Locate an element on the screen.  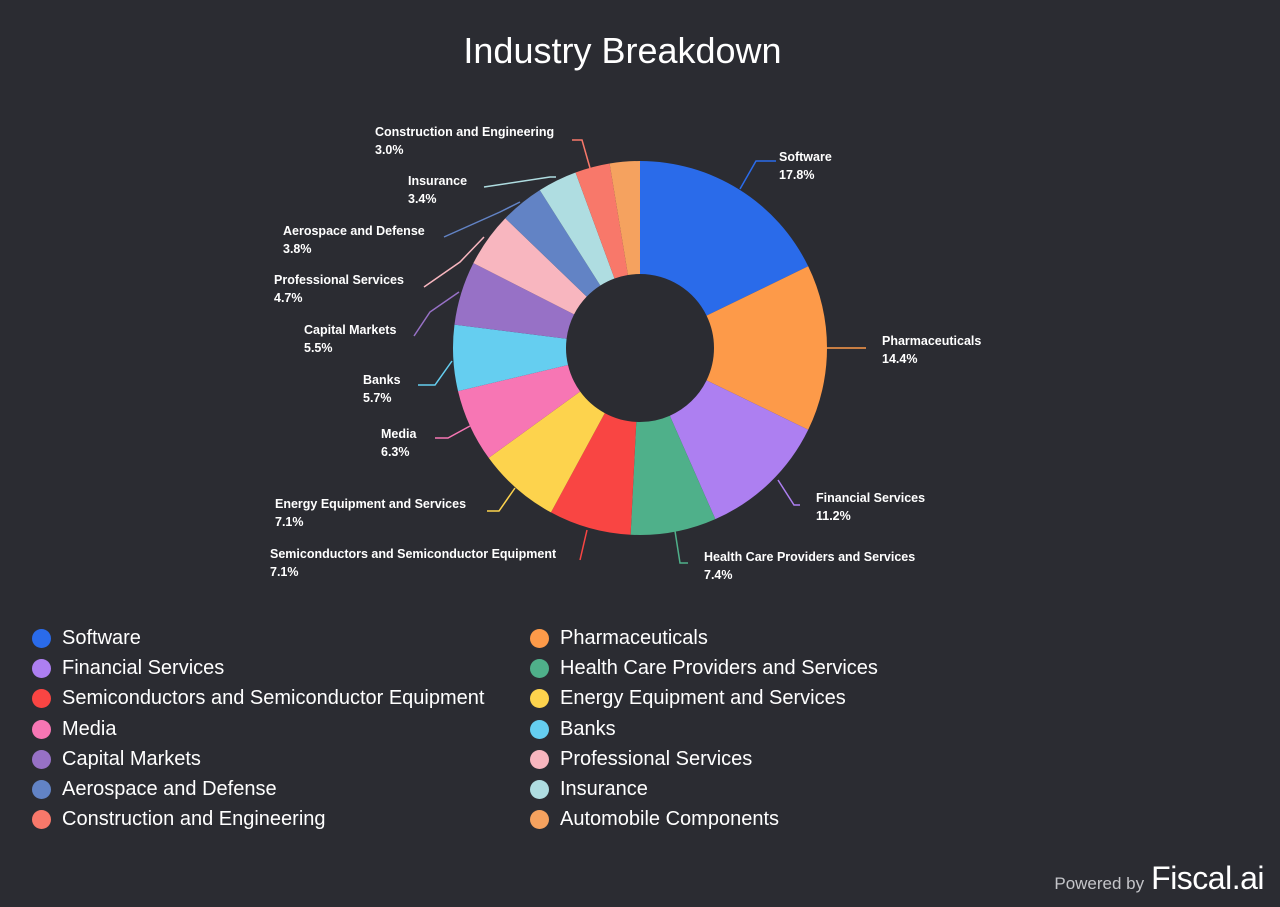
slice-automobile-components is located at coordinates (624, 218).